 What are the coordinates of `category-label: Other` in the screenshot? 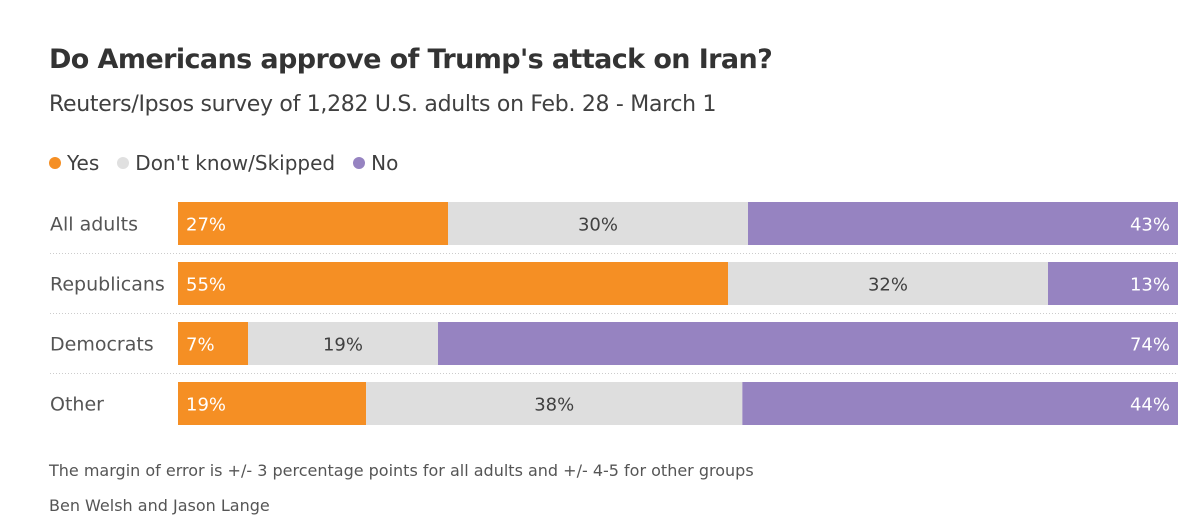 It's located at (77, 405).